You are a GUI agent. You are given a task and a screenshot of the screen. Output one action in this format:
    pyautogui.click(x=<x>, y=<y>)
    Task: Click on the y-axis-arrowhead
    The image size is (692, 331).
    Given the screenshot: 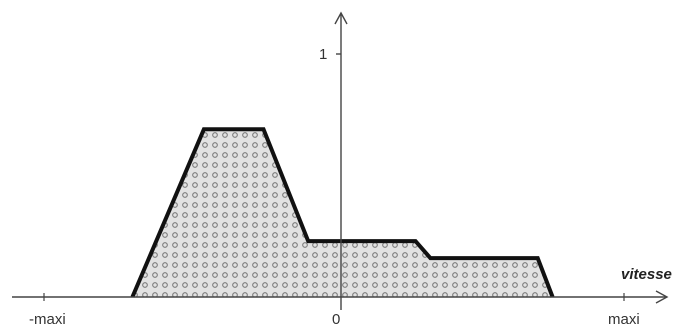 What is the action you would take?
    pyautogui.click(x=341, y=18)
    